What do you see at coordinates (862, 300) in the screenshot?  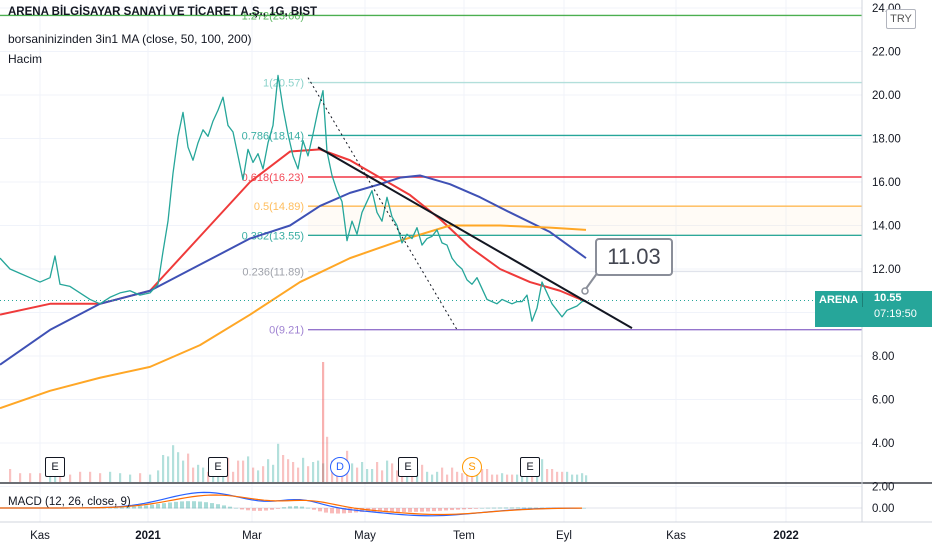 I see `price-tag-divider` at bounding box center [862, 300].